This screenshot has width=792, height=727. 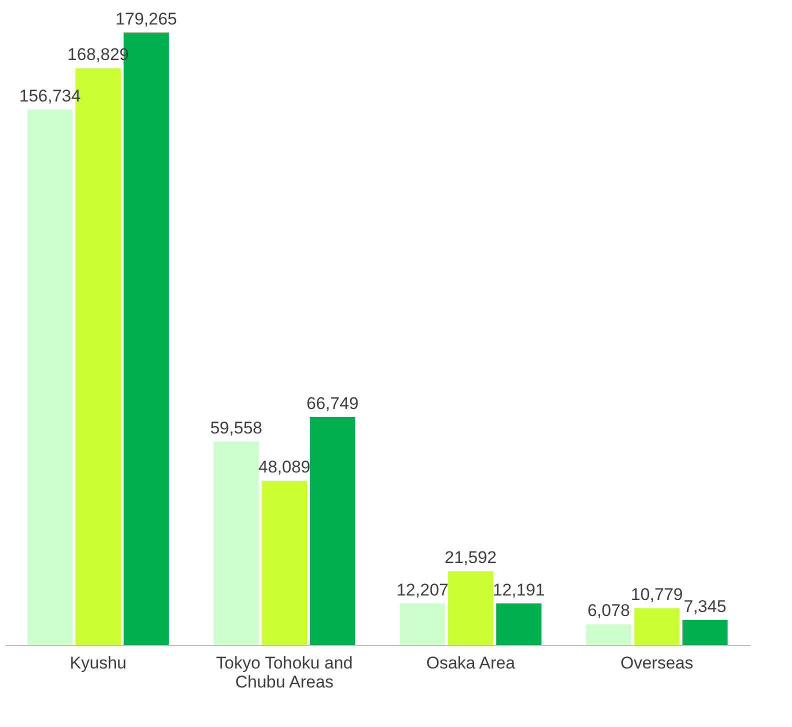 What do you see at coordinates (608, 610) in the screenshot?
I see `data-label: 6,078` at bounding box center [608, 610].